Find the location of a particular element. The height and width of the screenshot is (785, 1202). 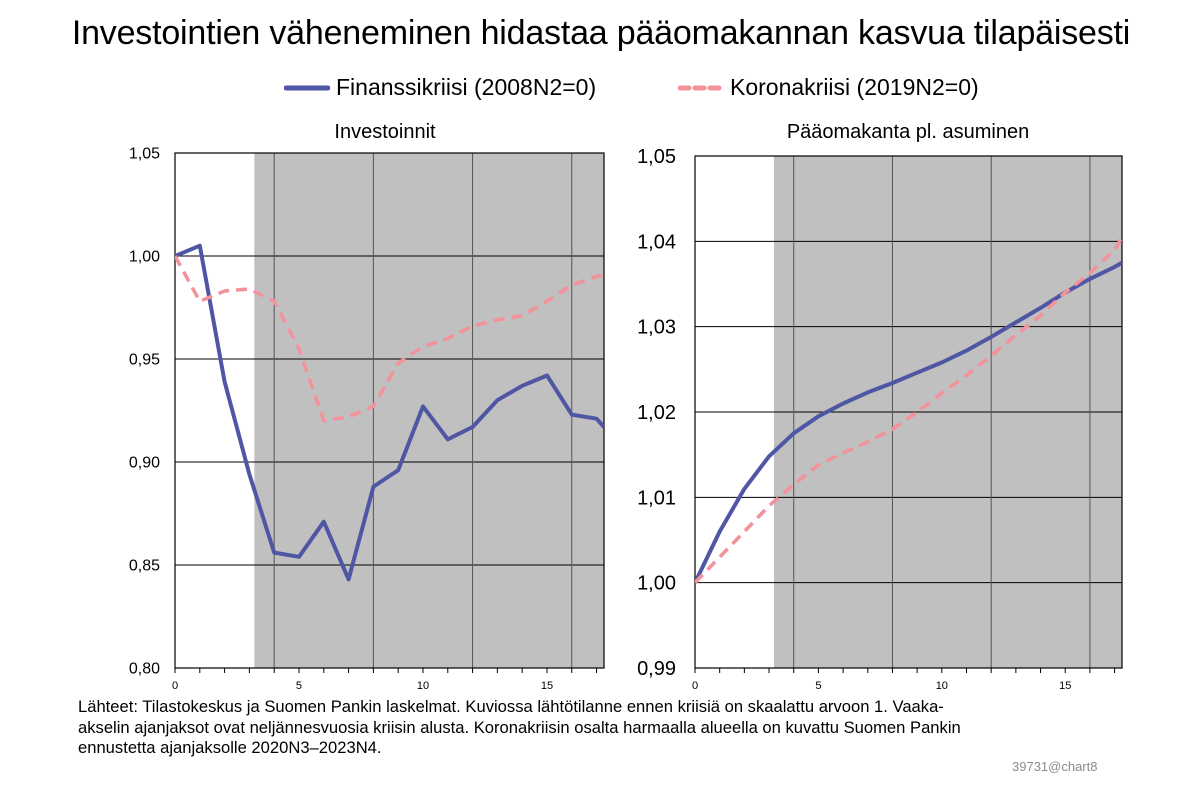

series-line-koronakriisi is located at coordinates (389, 339).